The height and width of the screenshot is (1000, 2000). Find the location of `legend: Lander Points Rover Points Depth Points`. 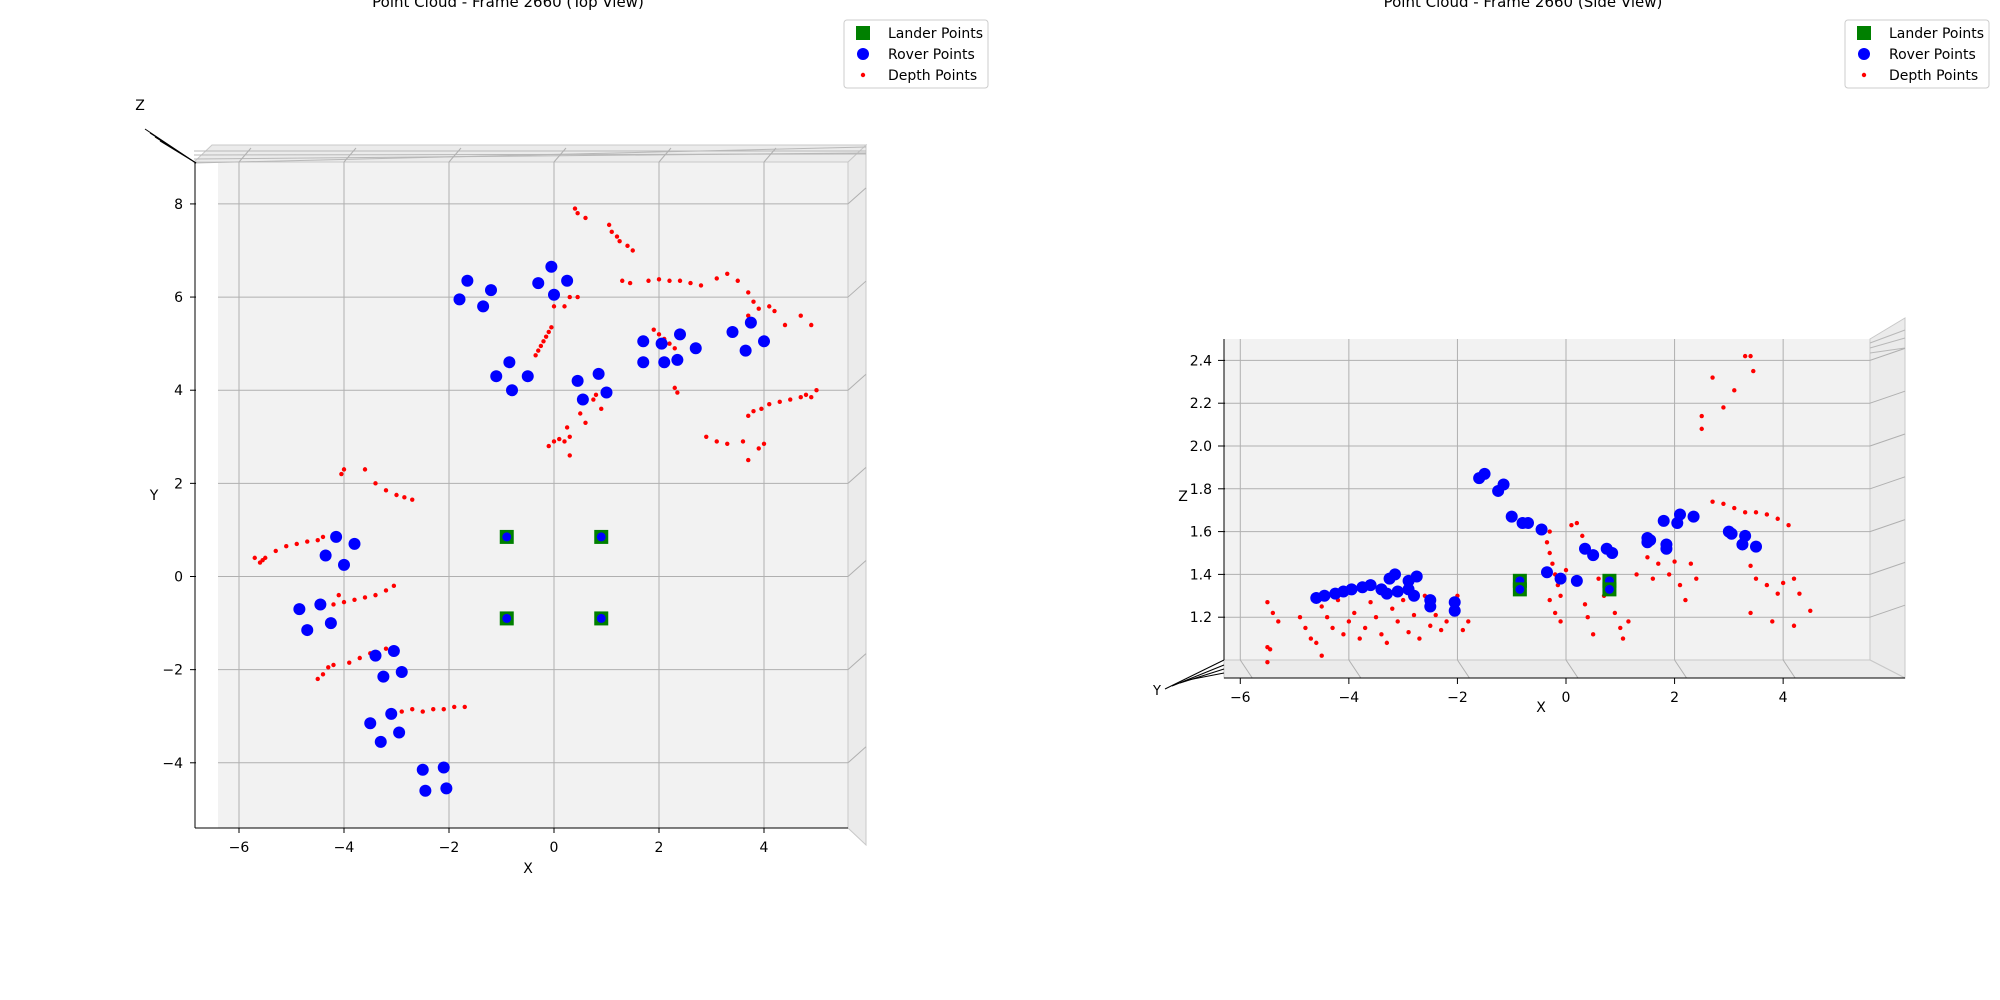

legend: Lander Points Rover Points Depth Points is located at coordinates (1917, 54).